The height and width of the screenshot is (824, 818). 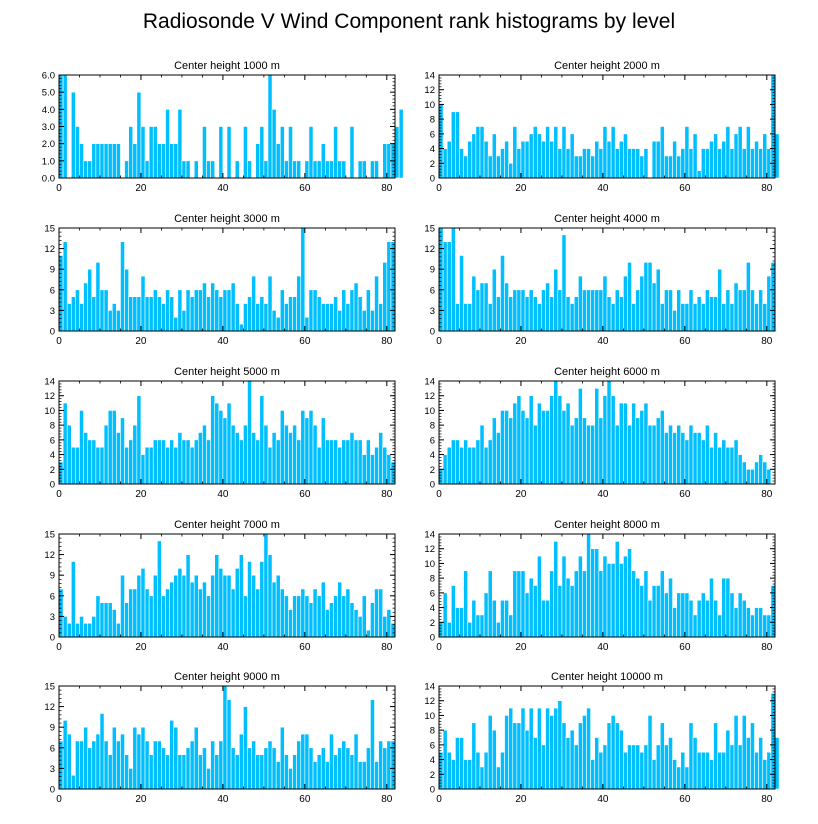 What do you see at coordinates (59, 647) in the screenshot?
I see `x-tick-label: 0` at bounding box center [59, 647].